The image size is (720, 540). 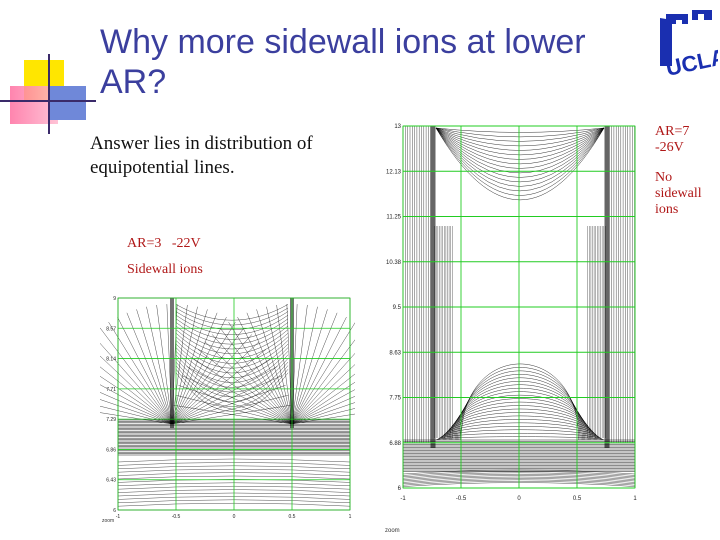 I want to click on left-x-ticks: -1 -0.5 0 0.5 1, so click(x=234, y=517).